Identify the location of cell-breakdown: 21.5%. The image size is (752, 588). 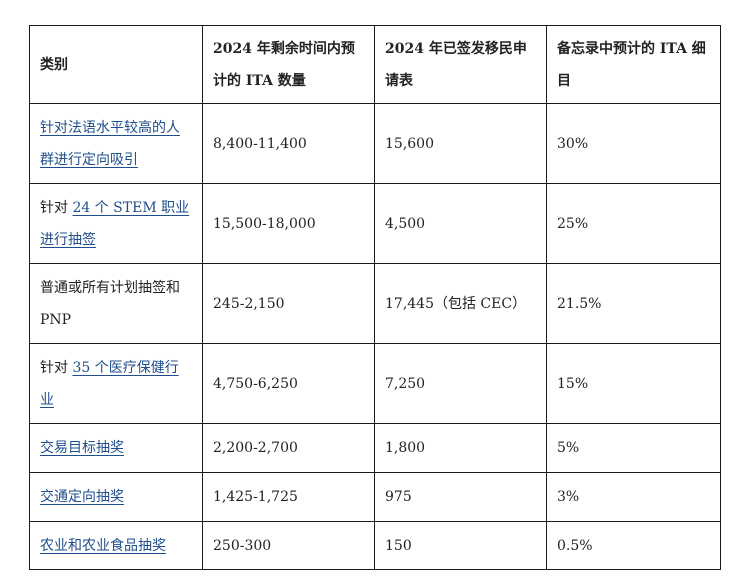
(633, 303).